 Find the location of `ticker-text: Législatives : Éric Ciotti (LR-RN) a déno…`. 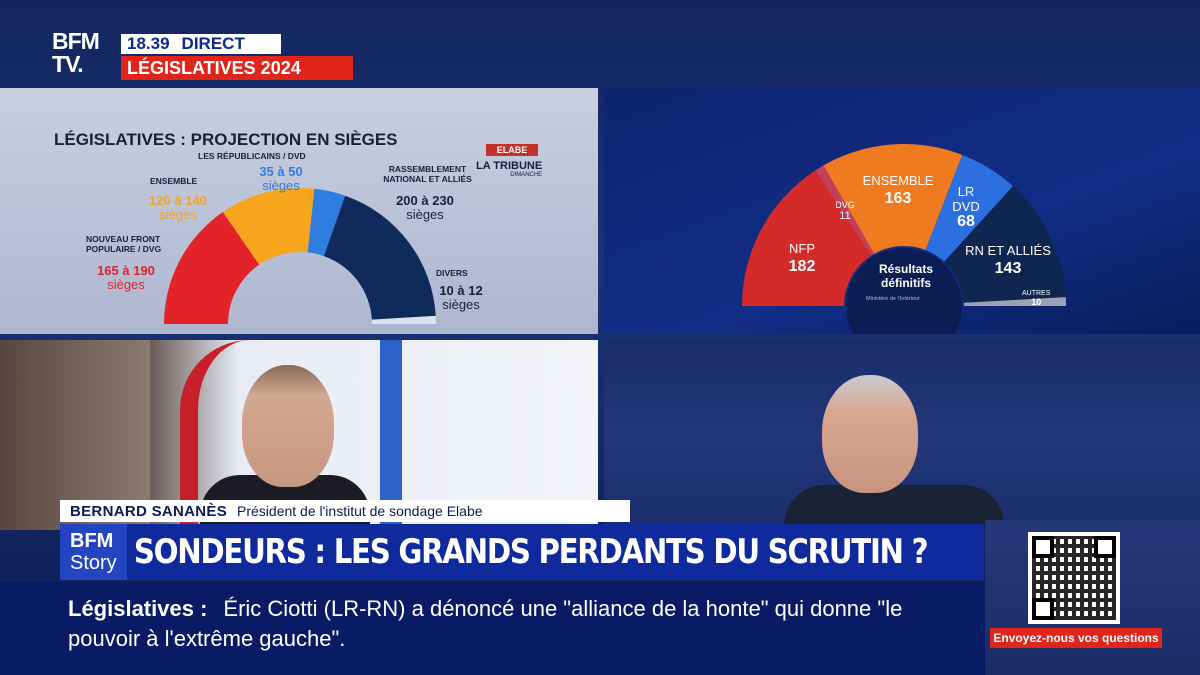

ticker-text: Législatives : Éric Ciotti (LR-RN) a déno… is located at coordinates (523, 624).